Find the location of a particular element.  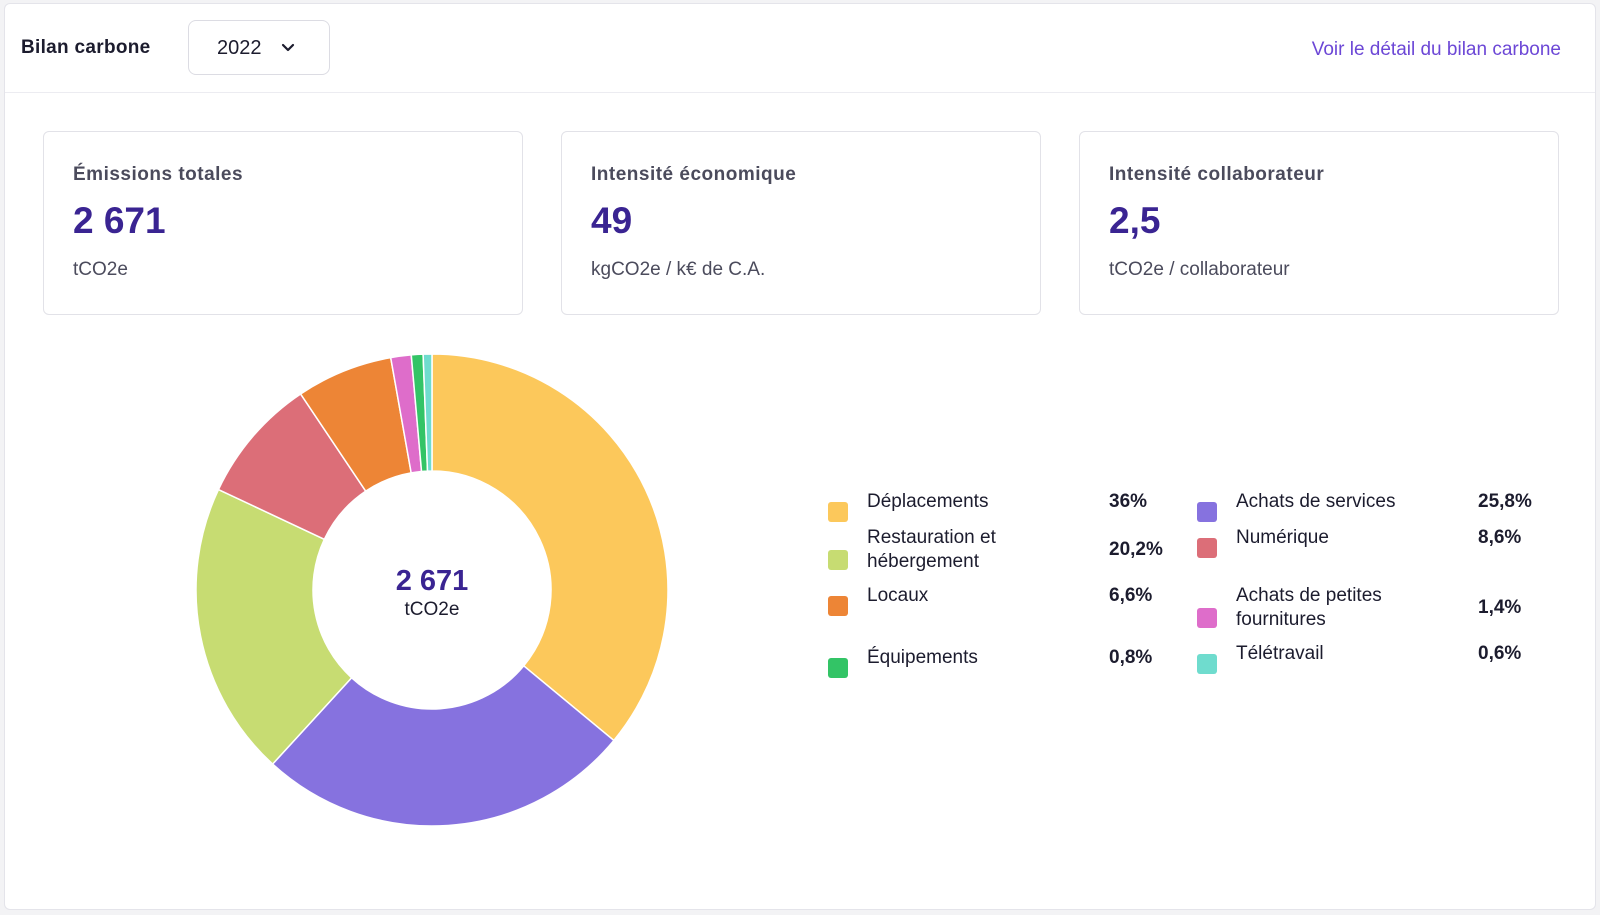

panel-title: Bilan carbone is located at coordinates (86, 47).